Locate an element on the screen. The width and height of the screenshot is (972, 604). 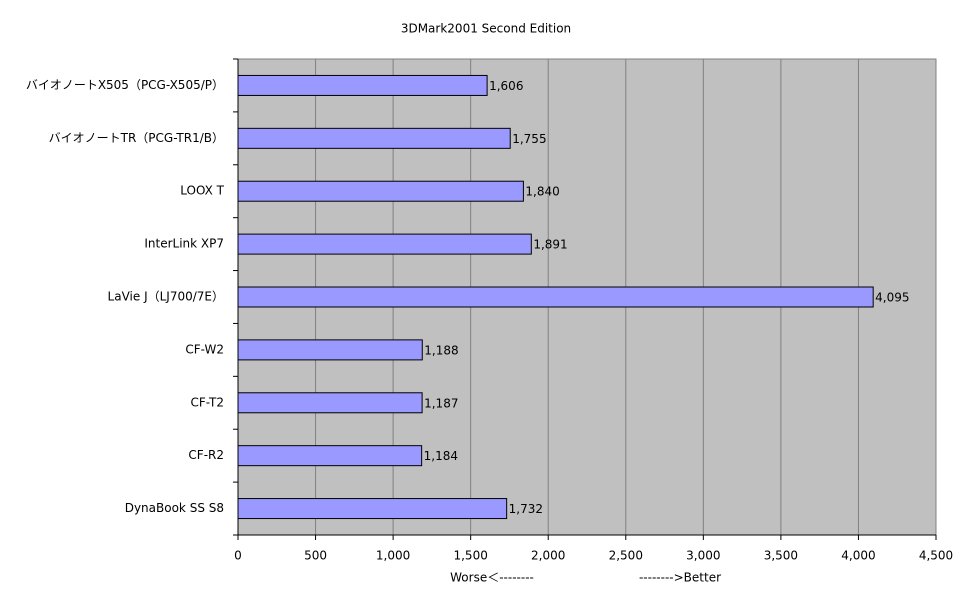
x-axis-note: -------->Better is located at coordinates (680, 578).